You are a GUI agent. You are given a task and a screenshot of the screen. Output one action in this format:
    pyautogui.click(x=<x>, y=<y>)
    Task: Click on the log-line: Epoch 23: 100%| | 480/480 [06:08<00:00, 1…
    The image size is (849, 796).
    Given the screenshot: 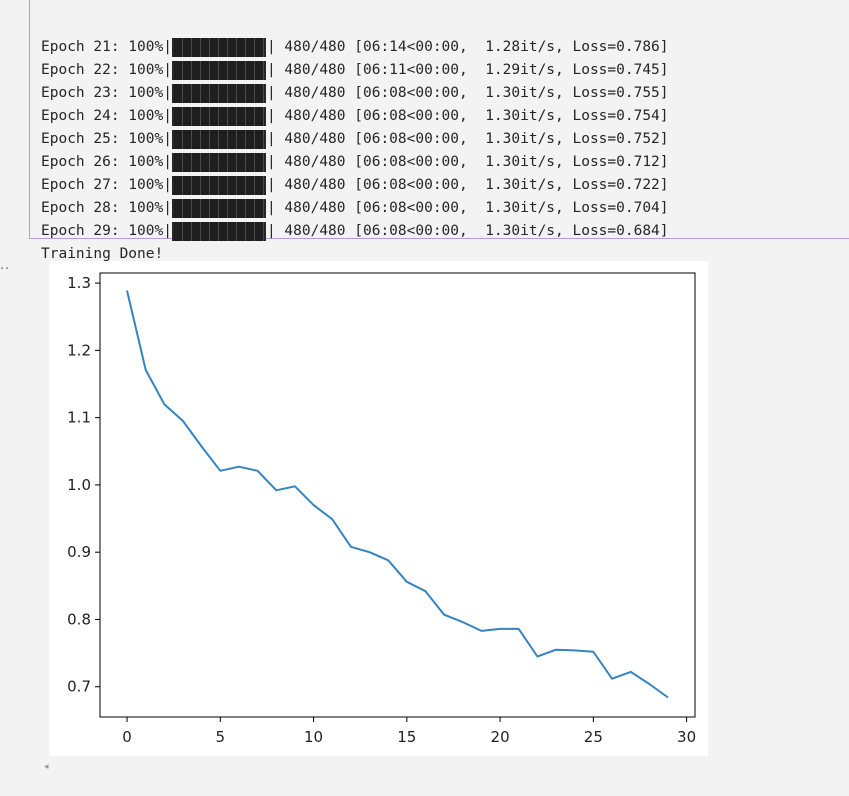 What is the action you would take?
    pyautogui.click(x=355, y=93)
    